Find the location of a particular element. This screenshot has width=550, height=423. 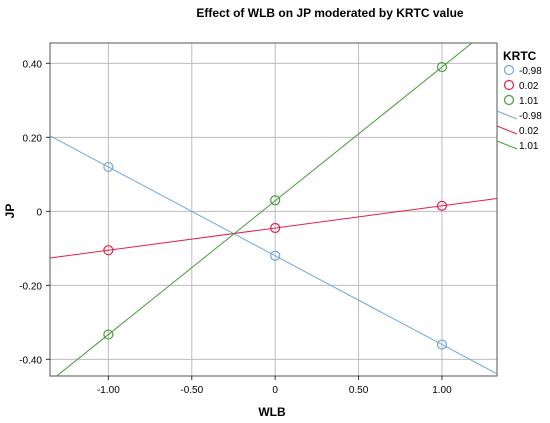

x-tick-label: -1.00 is located at coordinates (108, 390).